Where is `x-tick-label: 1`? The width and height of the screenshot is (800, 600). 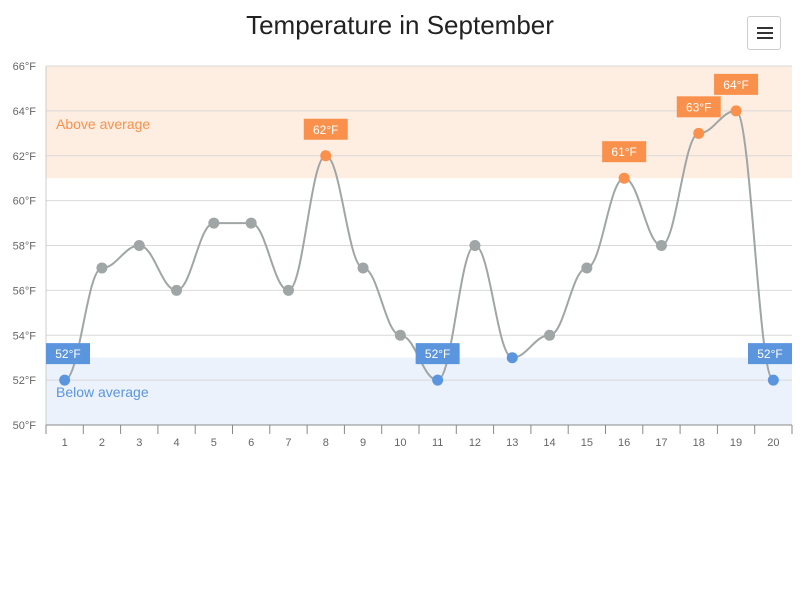
x-tick-label: 1 is located at coordinates (65, 443).